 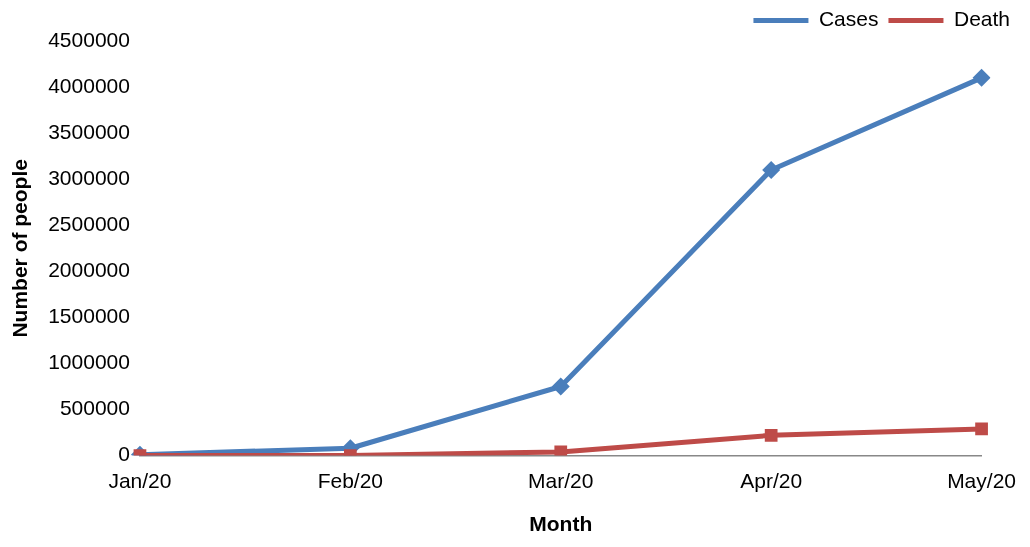 I want to click on x-tick-label: May/20, so click(x=981, y=480).